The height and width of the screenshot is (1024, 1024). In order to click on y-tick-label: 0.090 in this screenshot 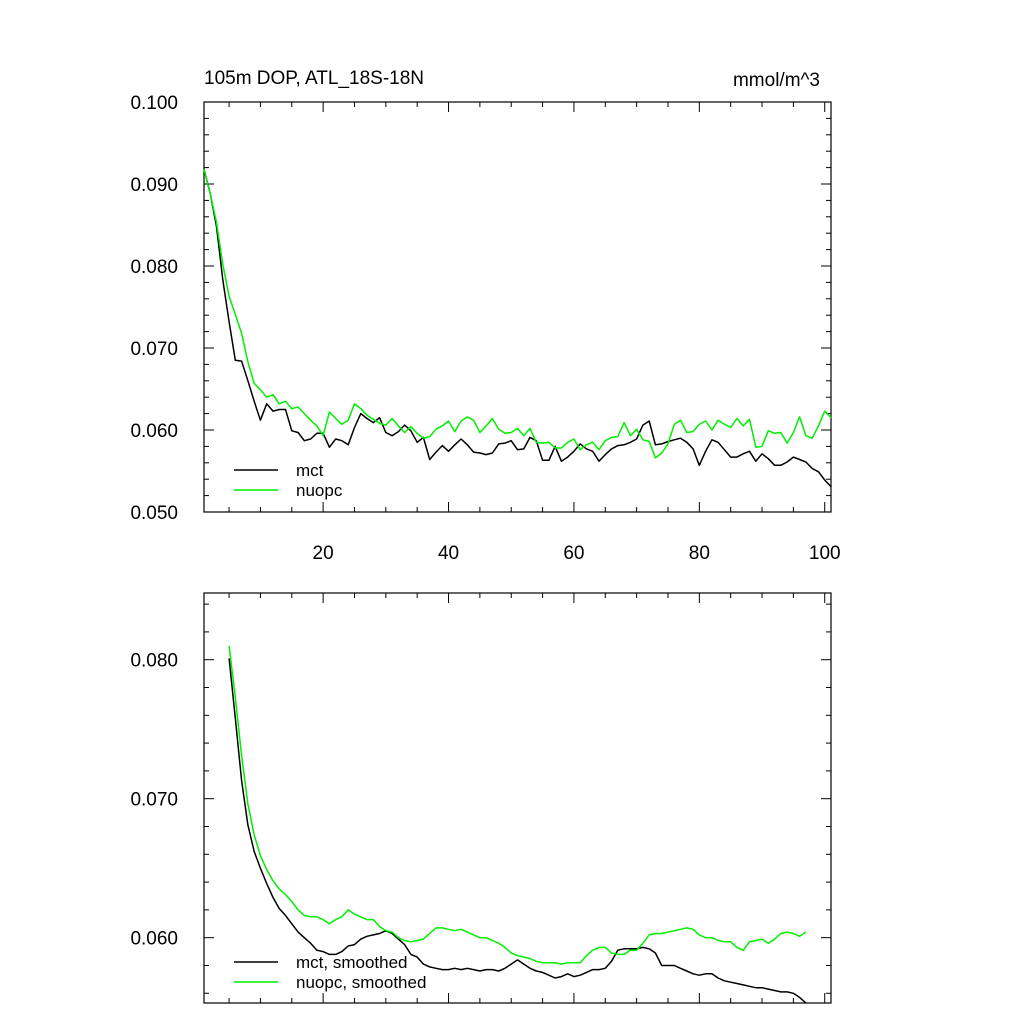, I will do `click(154, 185)`.